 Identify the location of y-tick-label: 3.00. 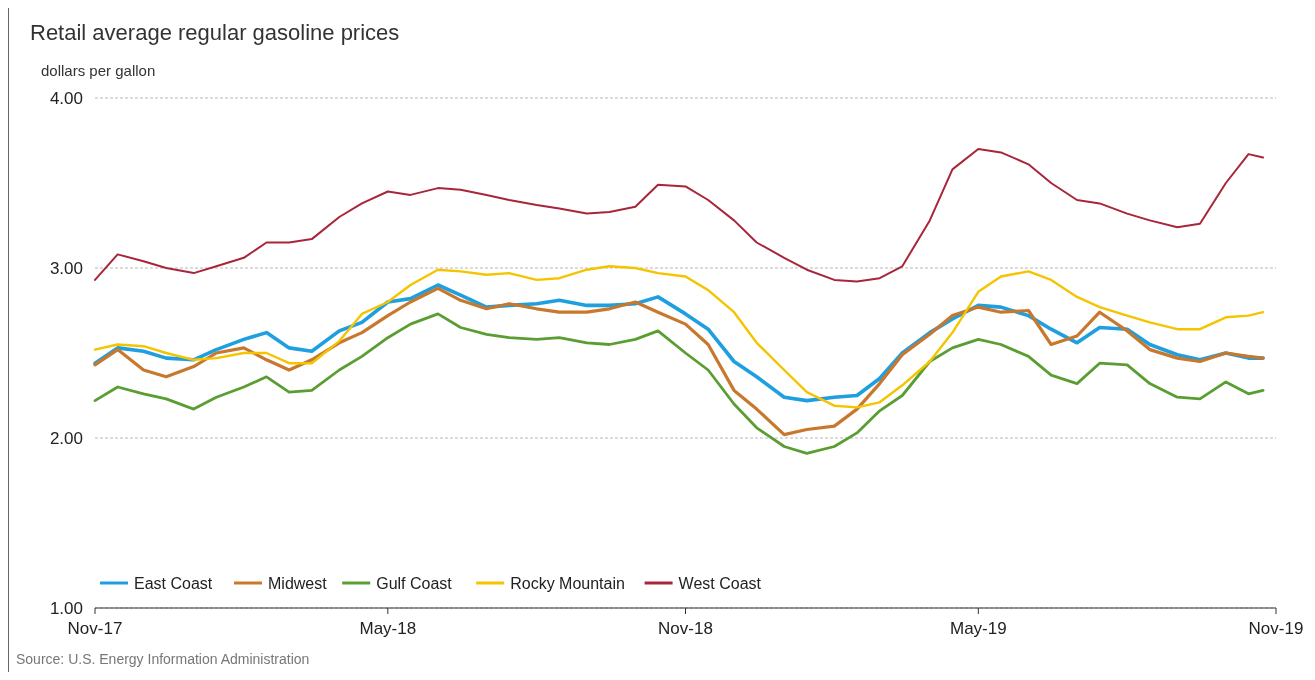
(66, 268).